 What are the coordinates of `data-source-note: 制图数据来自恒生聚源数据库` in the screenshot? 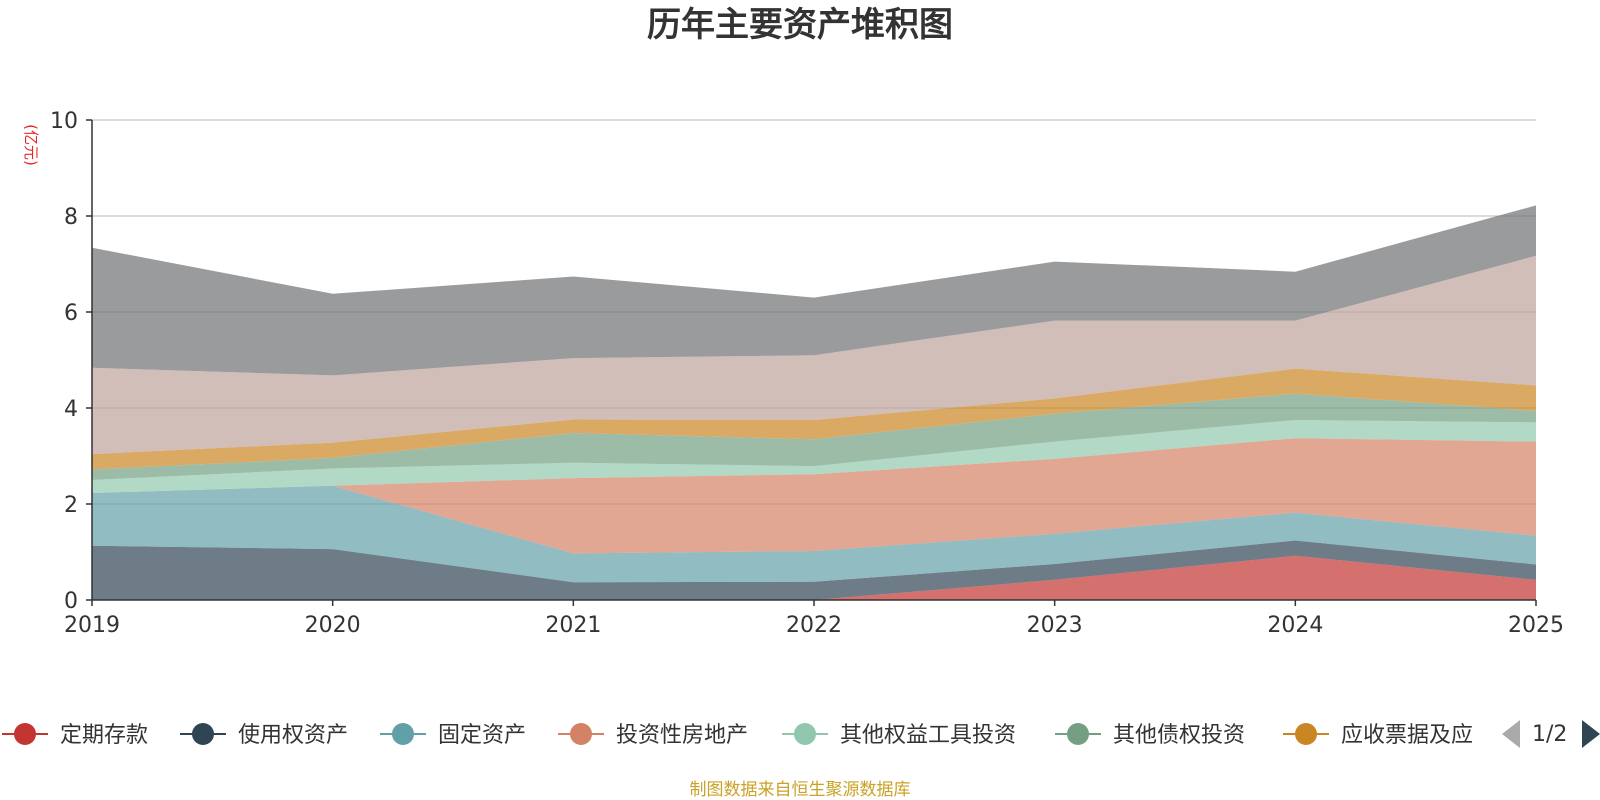 It's located at (800, 790).